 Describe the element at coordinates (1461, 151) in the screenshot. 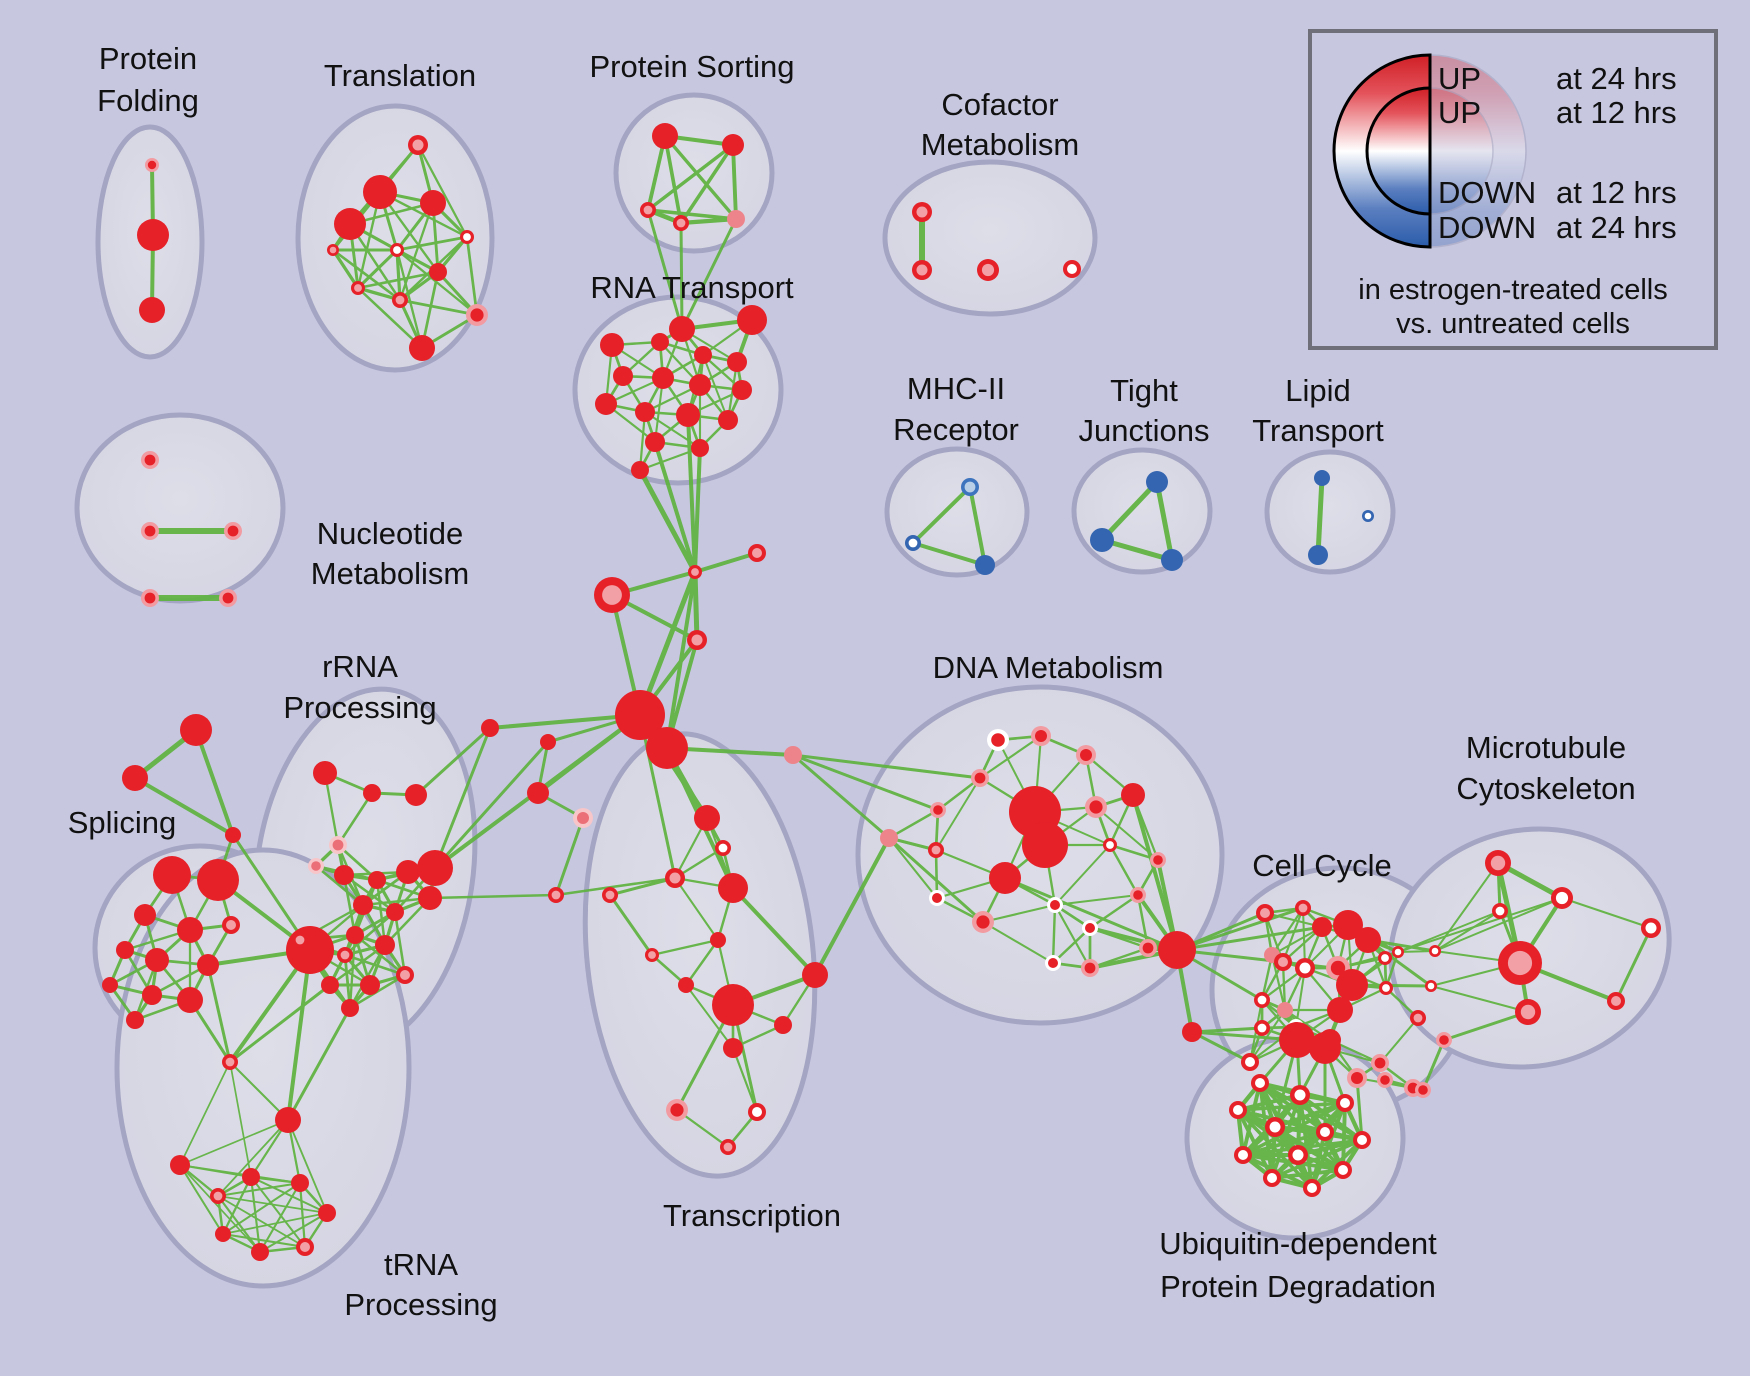

I see `legend-wheel-right-inner` at that location.